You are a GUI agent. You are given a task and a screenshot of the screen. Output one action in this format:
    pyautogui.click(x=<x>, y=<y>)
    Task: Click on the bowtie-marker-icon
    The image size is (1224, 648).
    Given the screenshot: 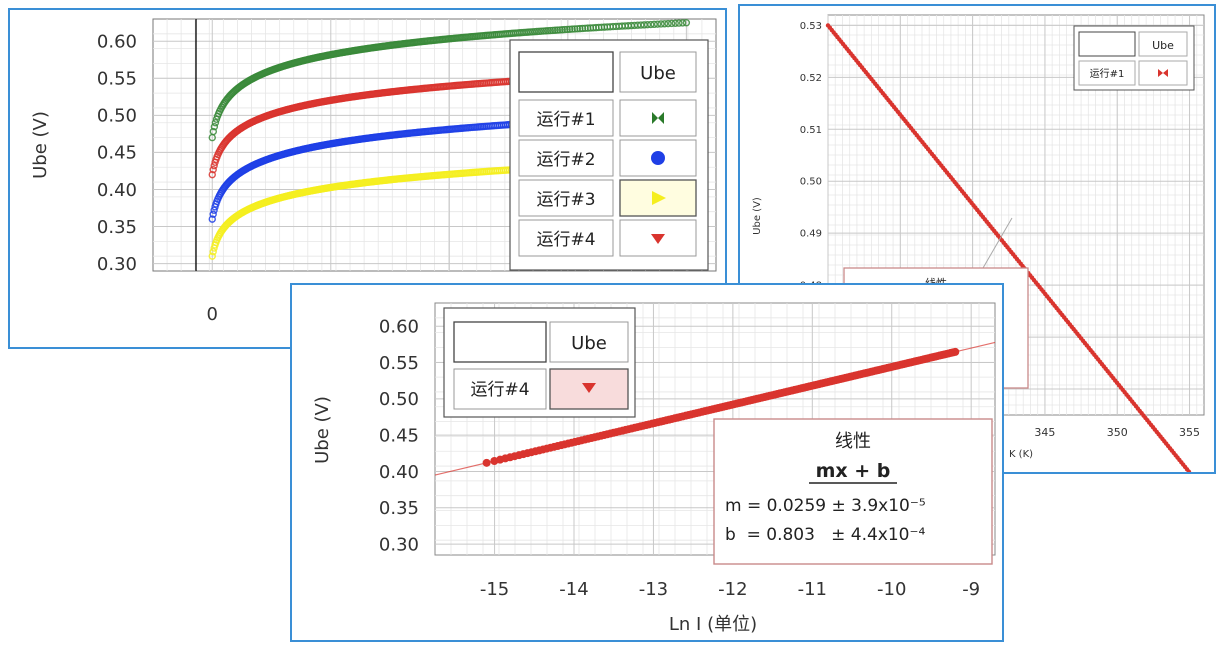 What is the action you would take?
    pyautogui.click(x=658, y=118)
    